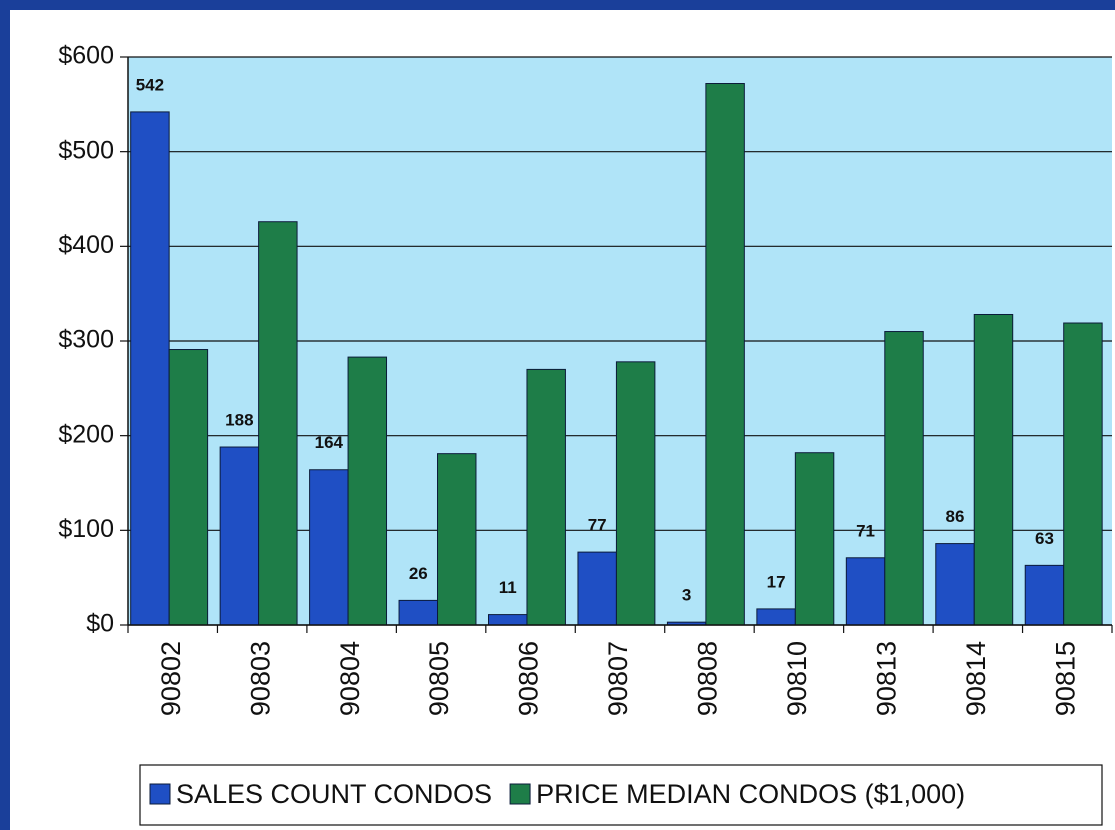 Image resolution: width=1115 pixels, height=830 pixels. What do you see at coordinates (150, 84) in the screenshot?
I see `data-label: 542` at bounding box center [150, 84].